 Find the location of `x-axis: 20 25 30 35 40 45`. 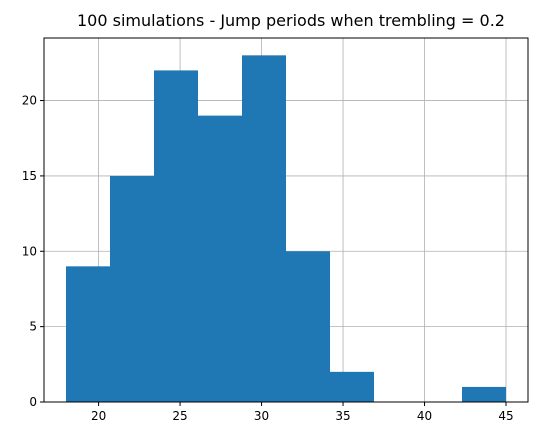

x-axis: 20 25 30 35 40 45 is located at coordinates (302, 412).